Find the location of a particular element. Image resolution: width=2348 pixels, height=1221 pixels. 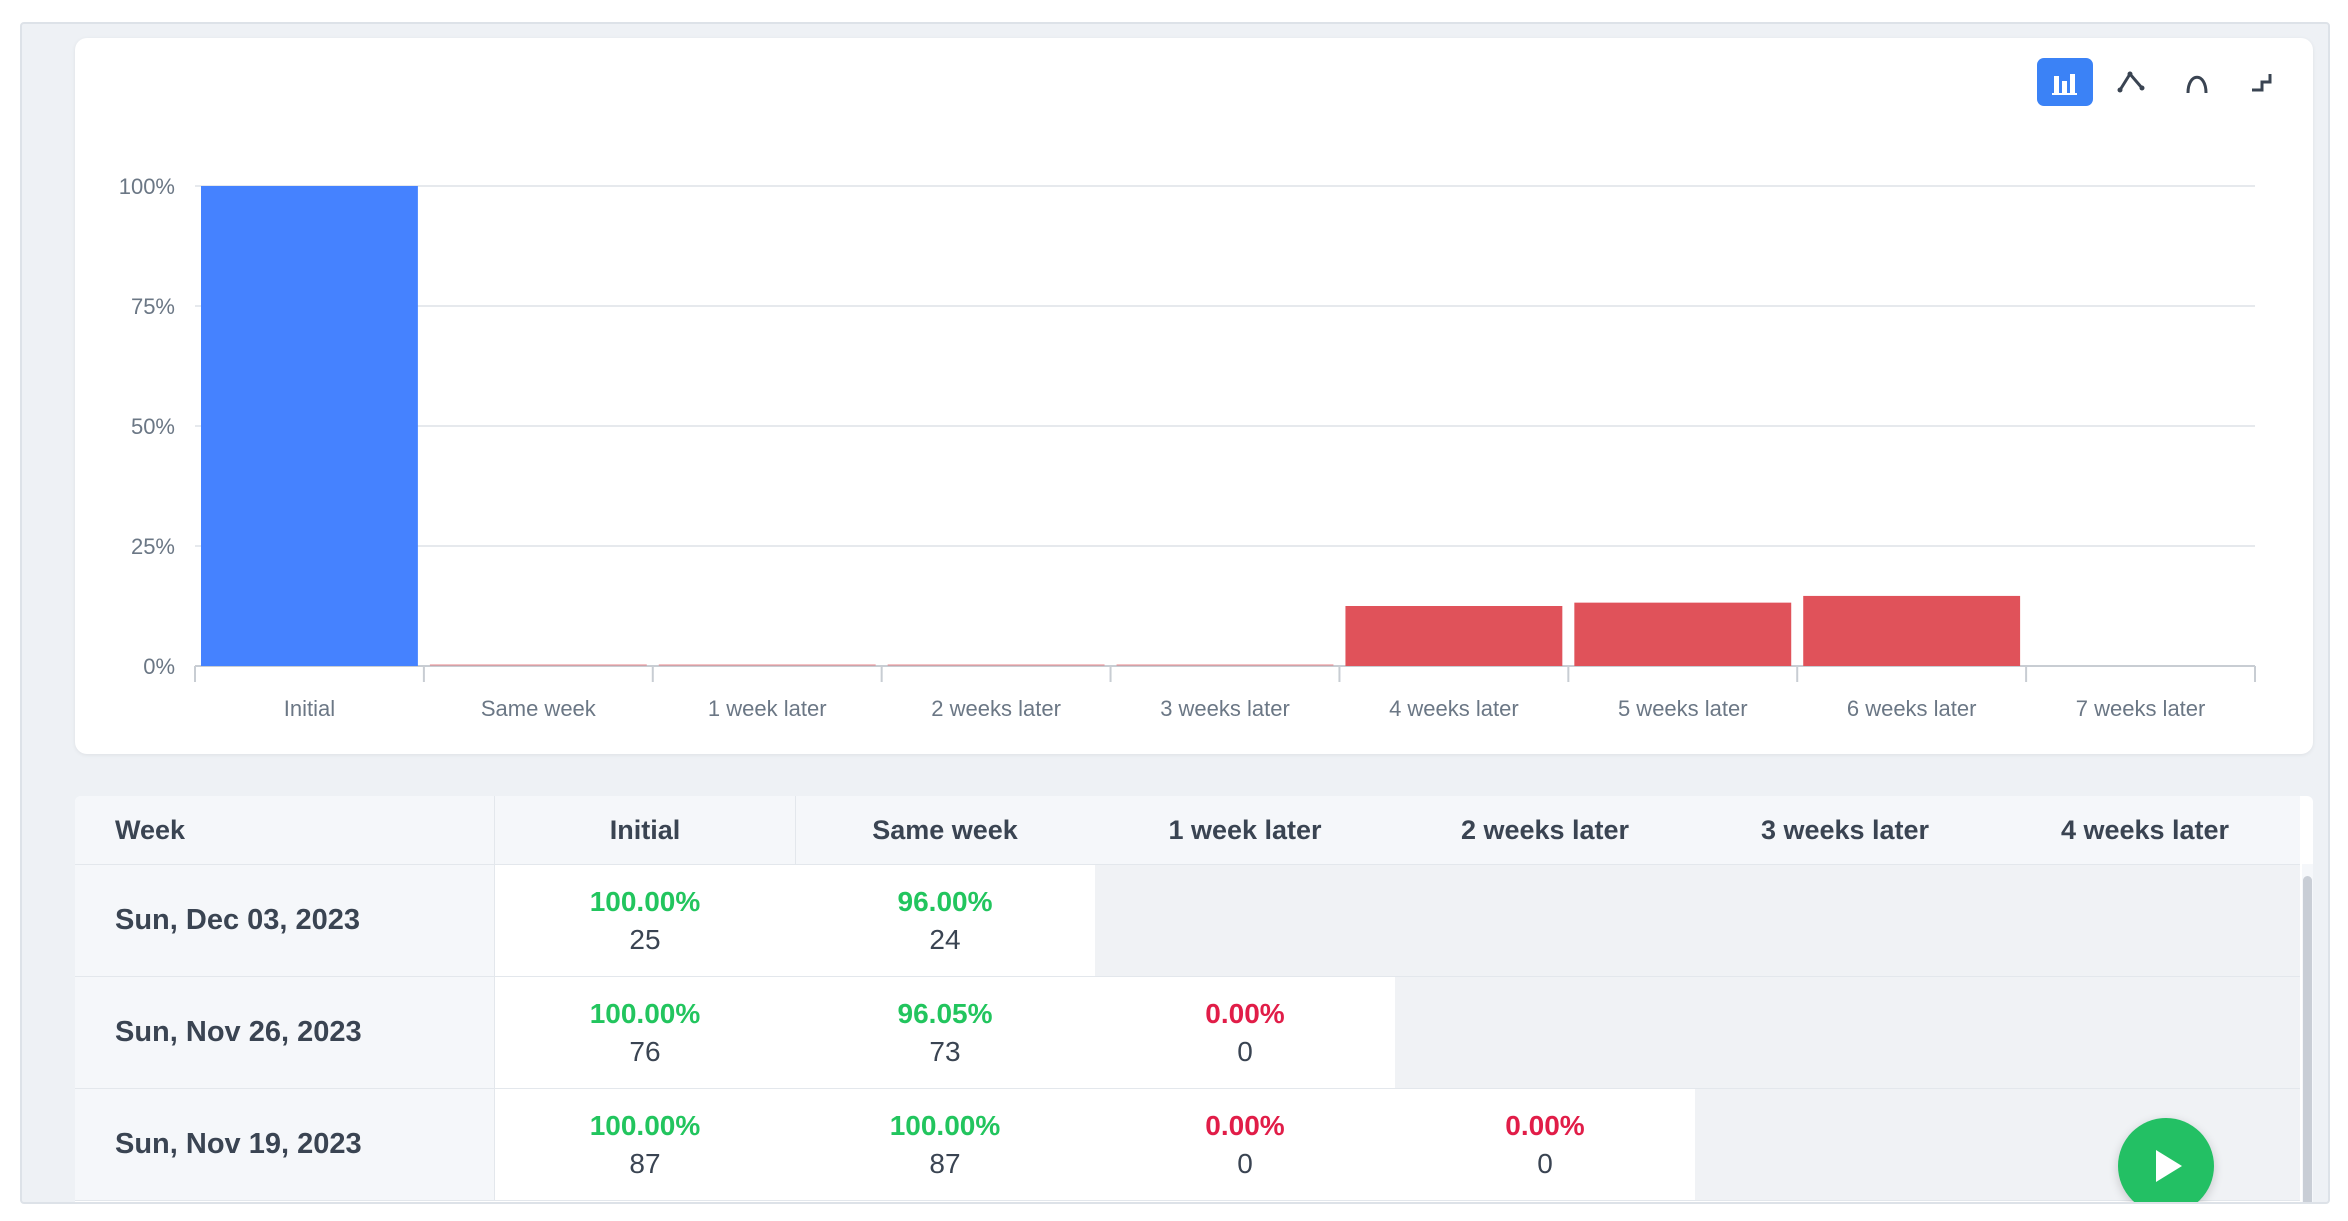

x-tick-label: 1 week later is located at coordinates (767, 708).